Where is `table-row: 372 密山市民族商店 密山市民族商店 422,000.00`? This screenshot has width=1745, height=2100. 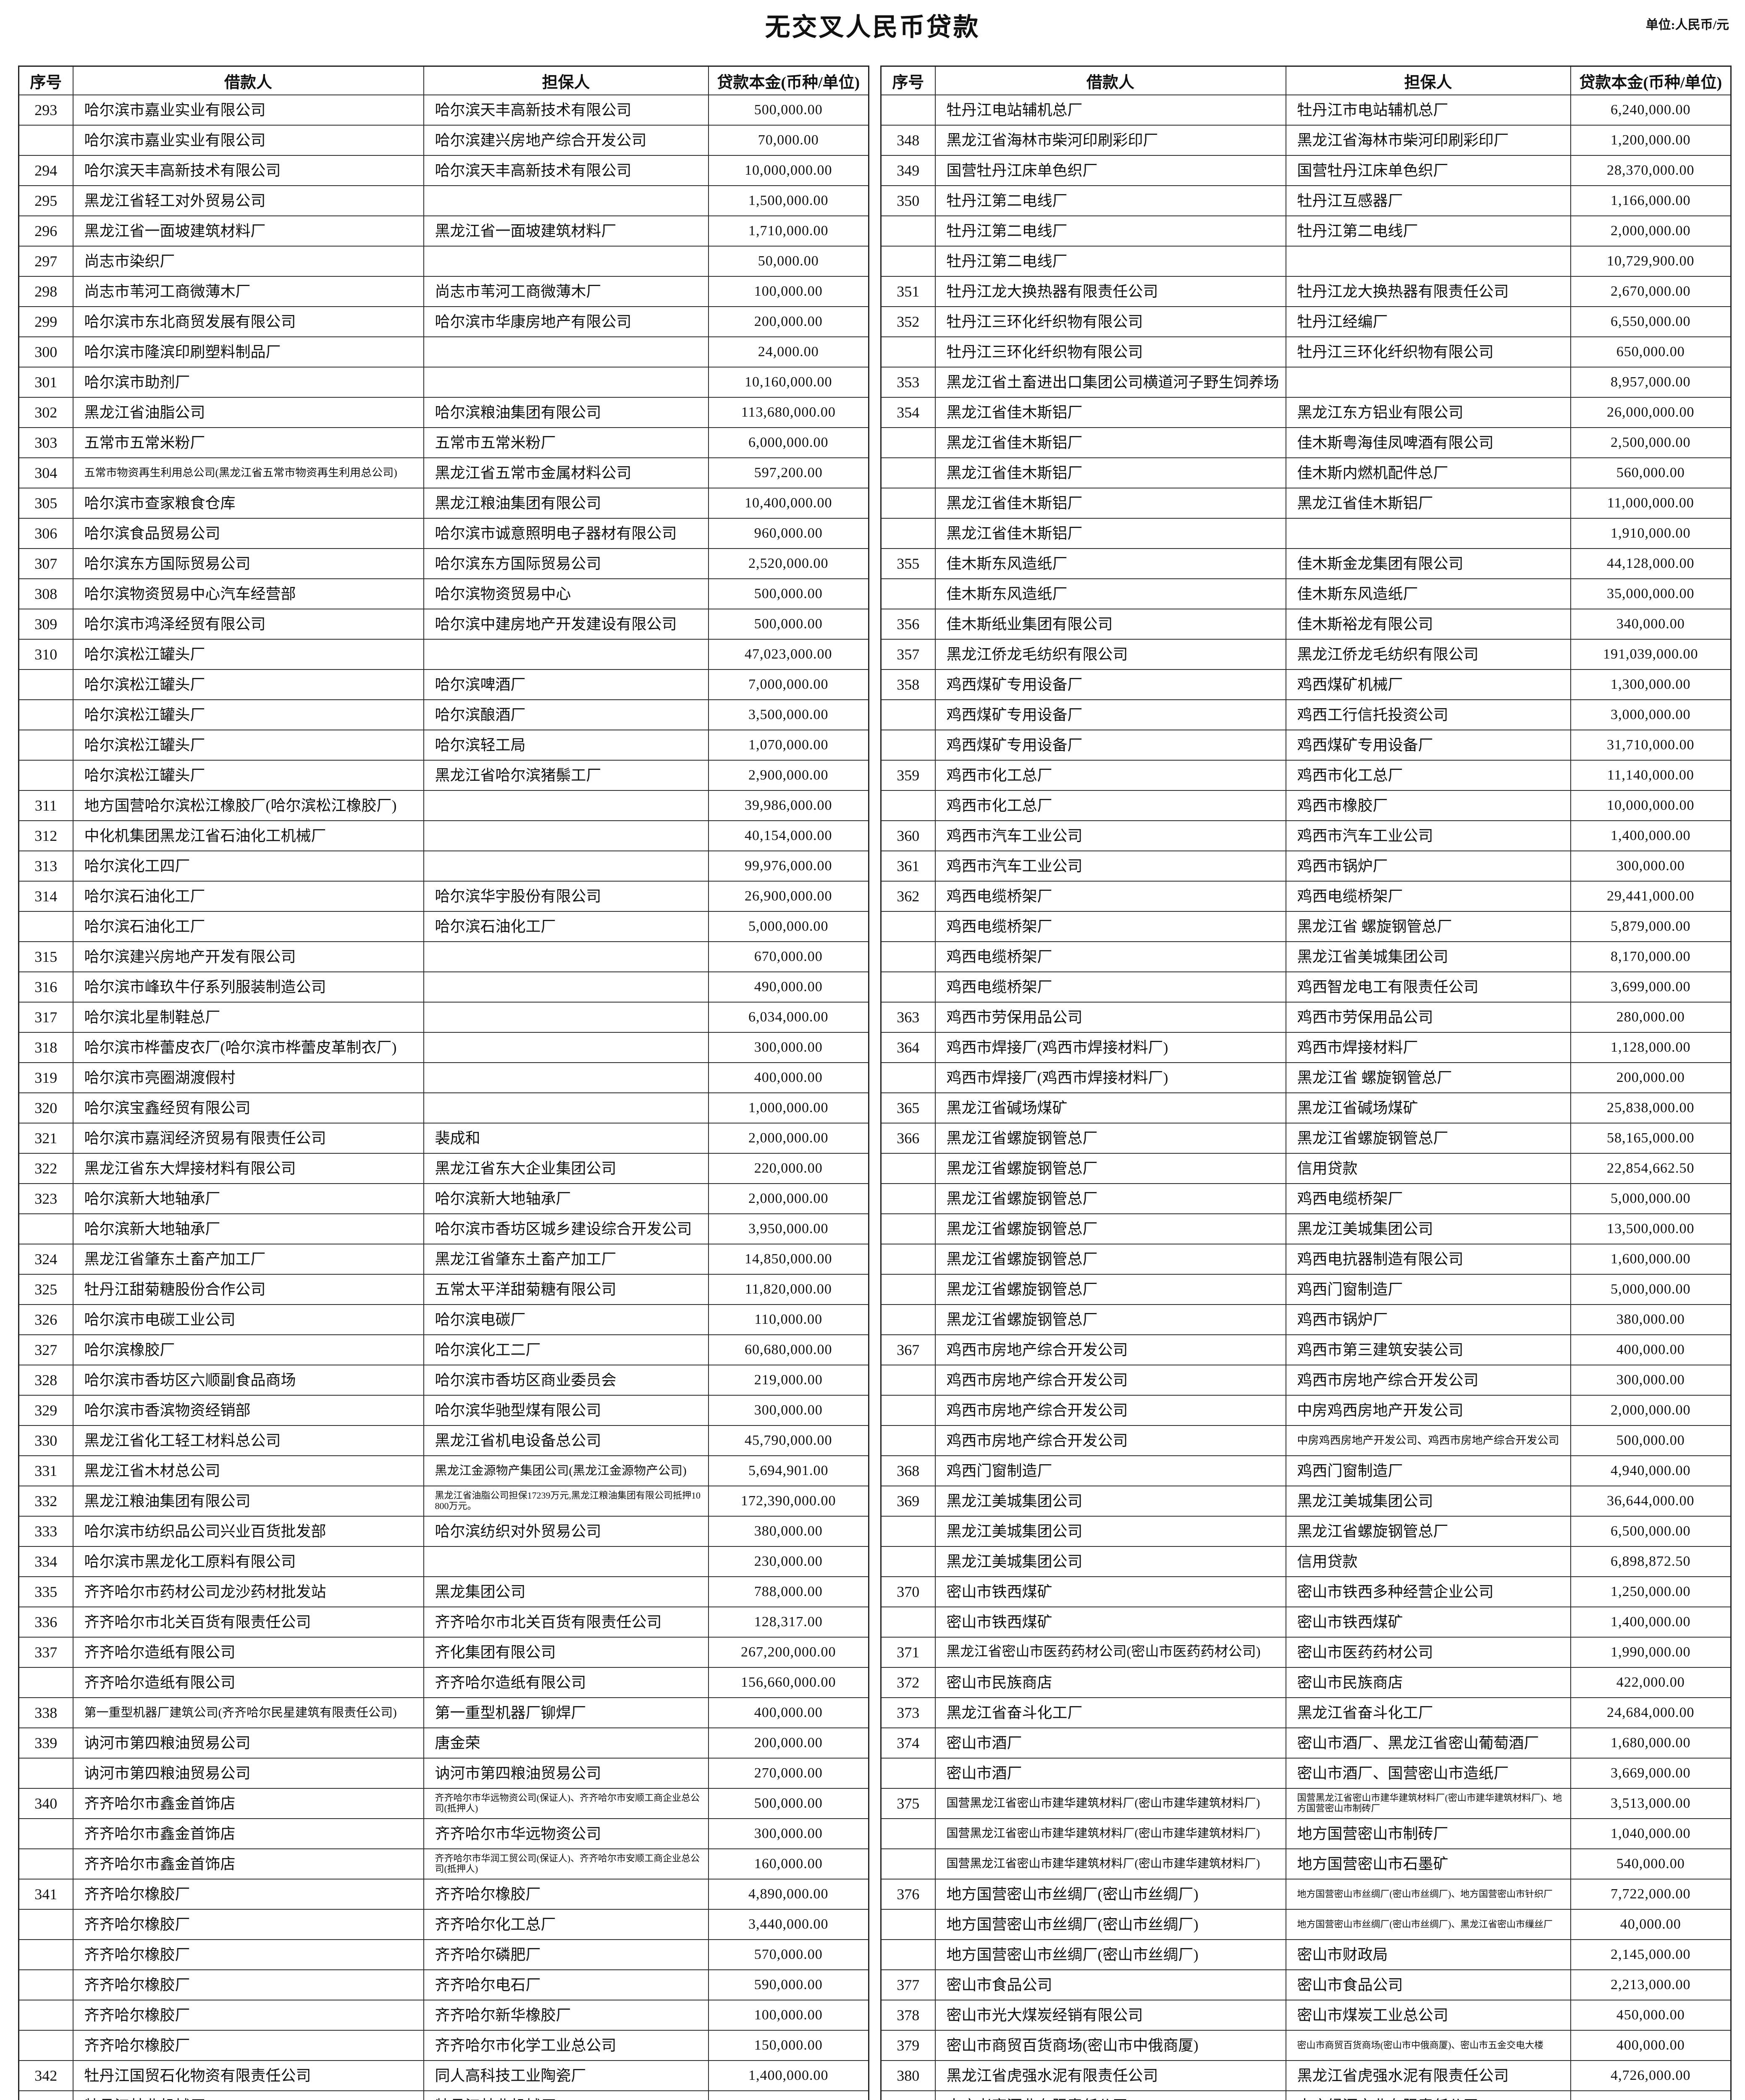
table-row: 372 密山市民族商店 密山市民族商店 422,000.00 is located at coordinates (1306, 1682).